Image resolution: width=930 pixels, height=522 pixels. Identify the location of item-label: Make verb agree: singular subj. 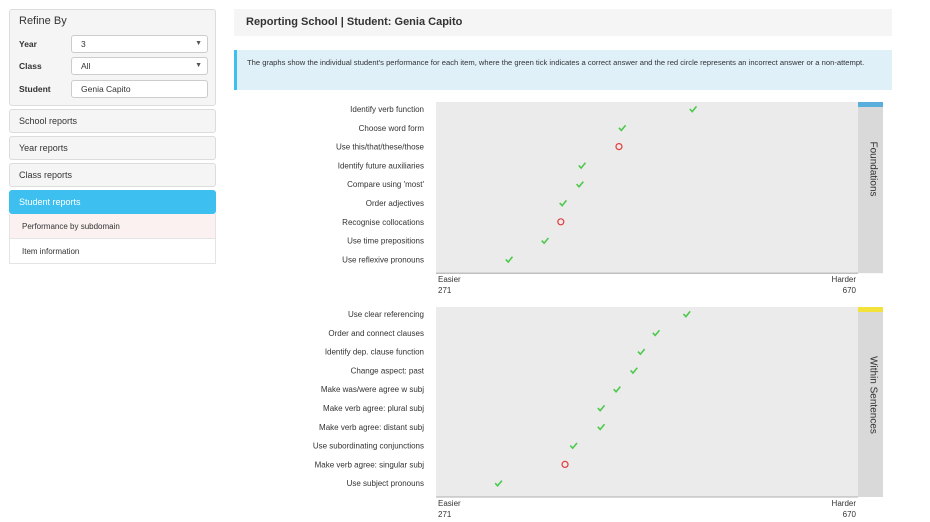
(370, 464).